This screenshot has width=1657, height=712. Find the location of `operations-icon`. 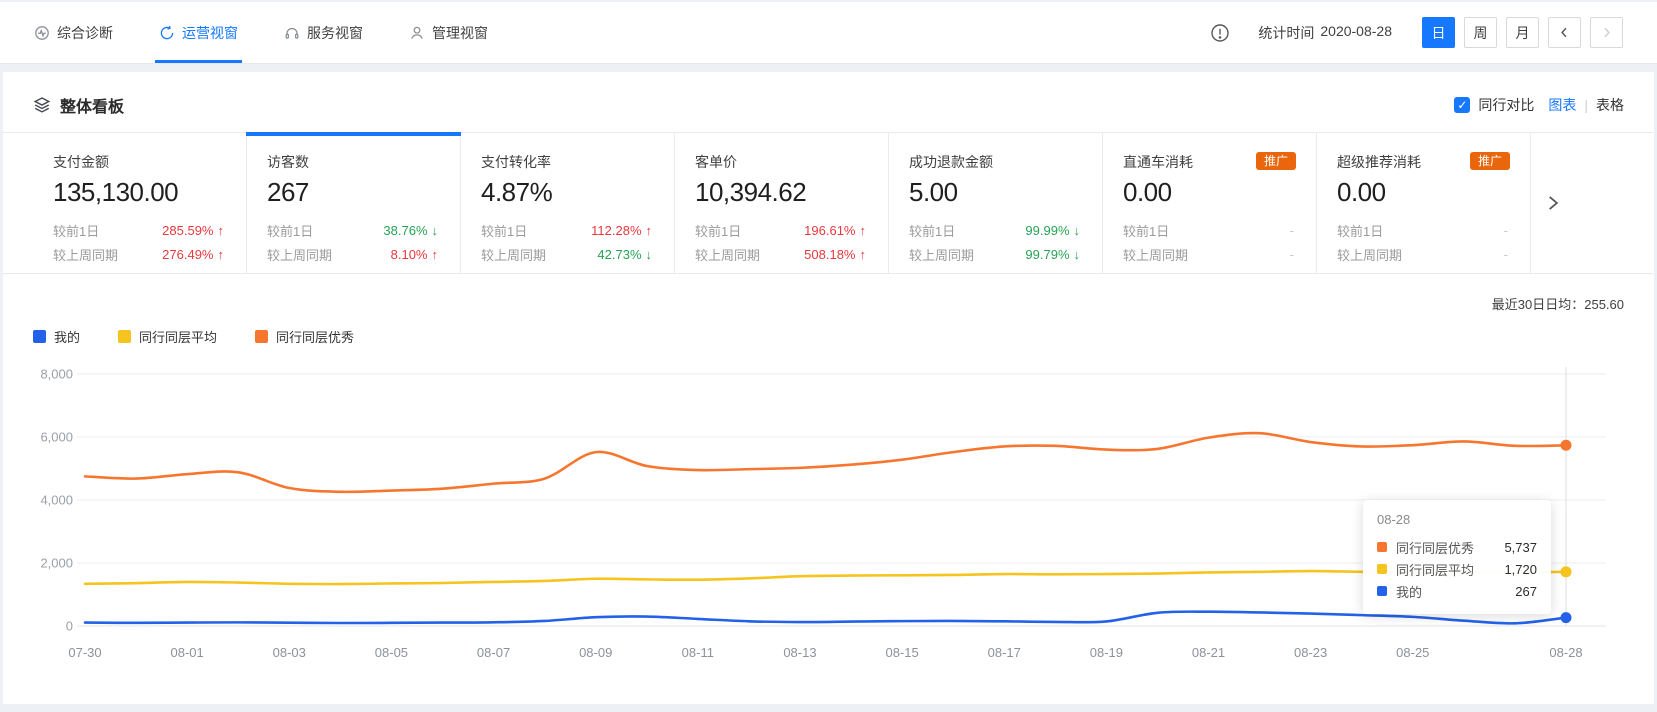

operations-icon is located at coordinates (167, 32).